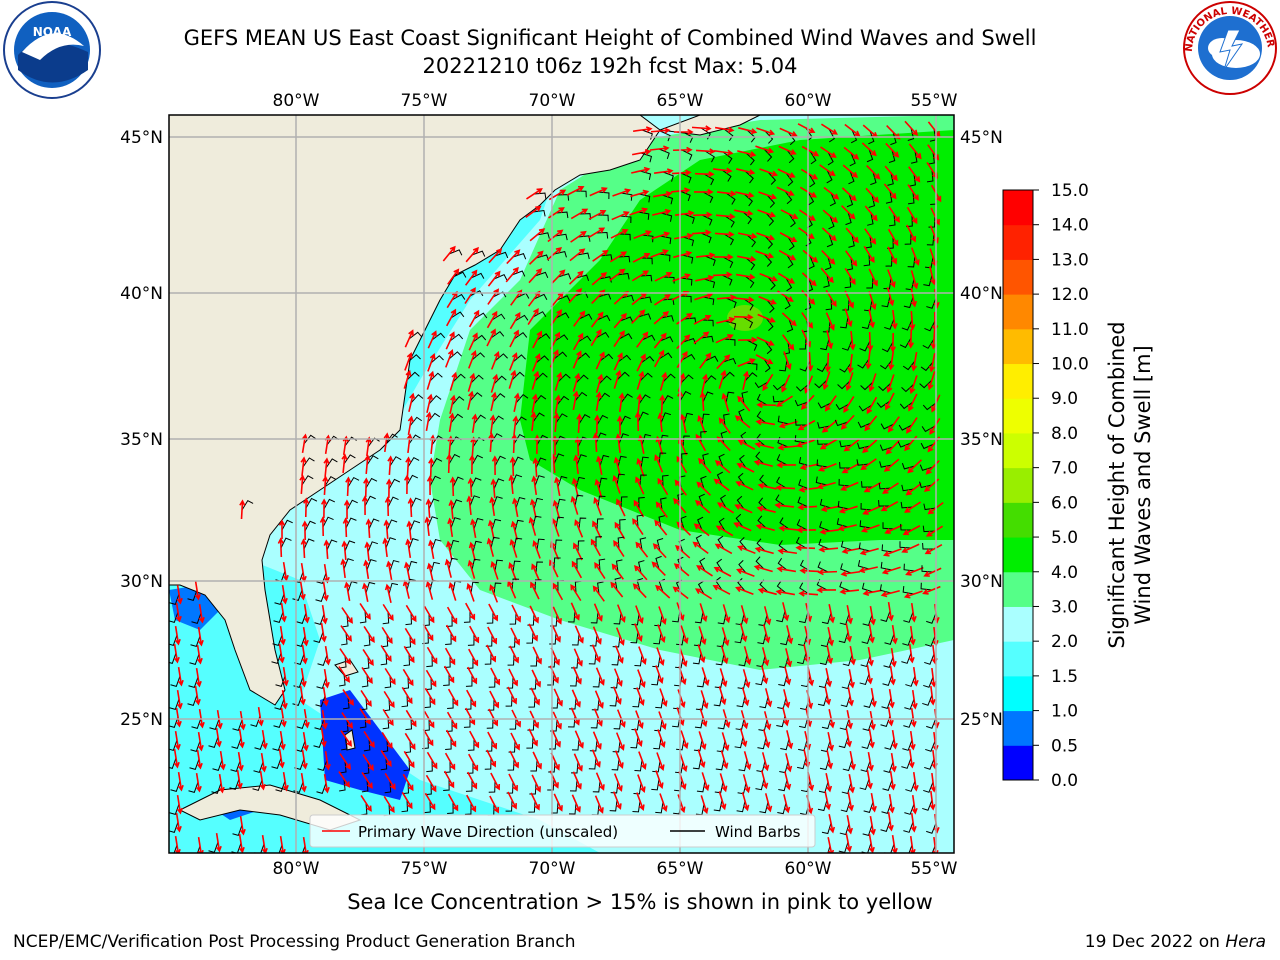  What do you see at coordinates (1064, 399) in the screenshot?
I see `colorbar-tick-label: 9.0` at bounding box center [1064, 399].